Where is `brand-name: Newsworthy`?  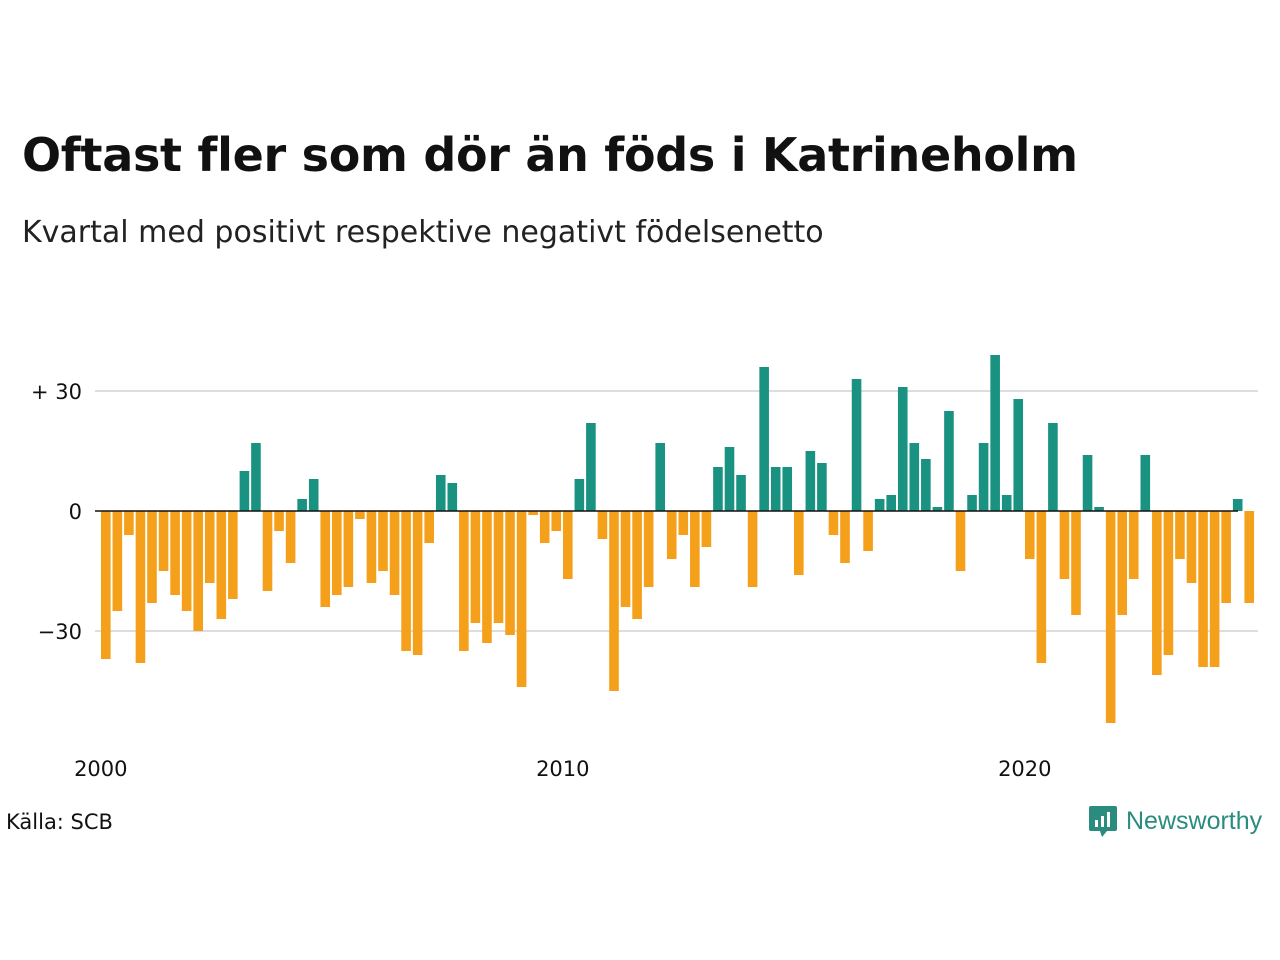
brand-name: Newsworthy is located at coordinates (1194, 820).